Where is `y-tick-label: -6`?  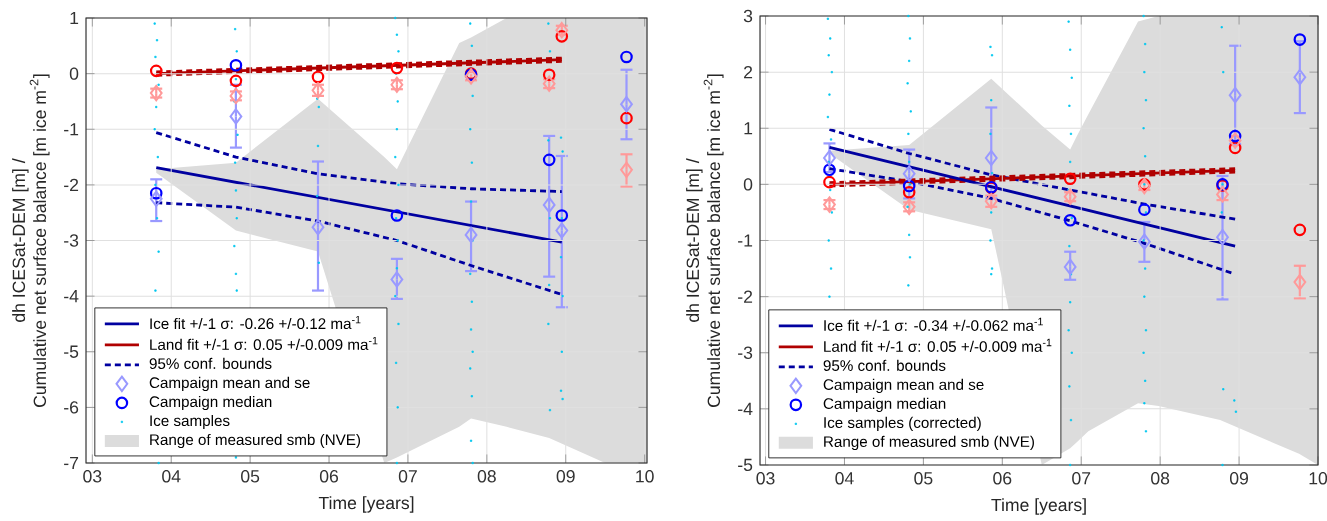
y-tick-label: -6 is located at coordinates (71, 407).